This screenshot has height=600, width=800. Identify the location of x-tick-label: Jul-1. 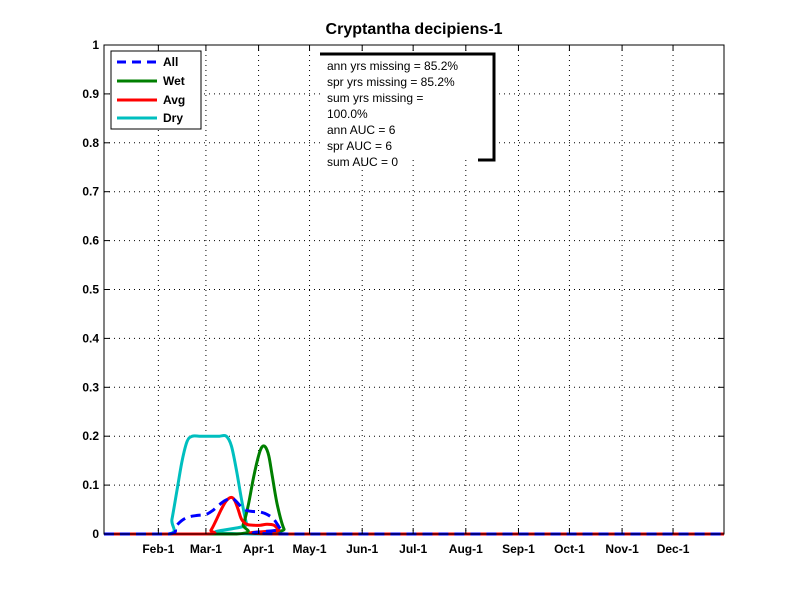
(413, 549).